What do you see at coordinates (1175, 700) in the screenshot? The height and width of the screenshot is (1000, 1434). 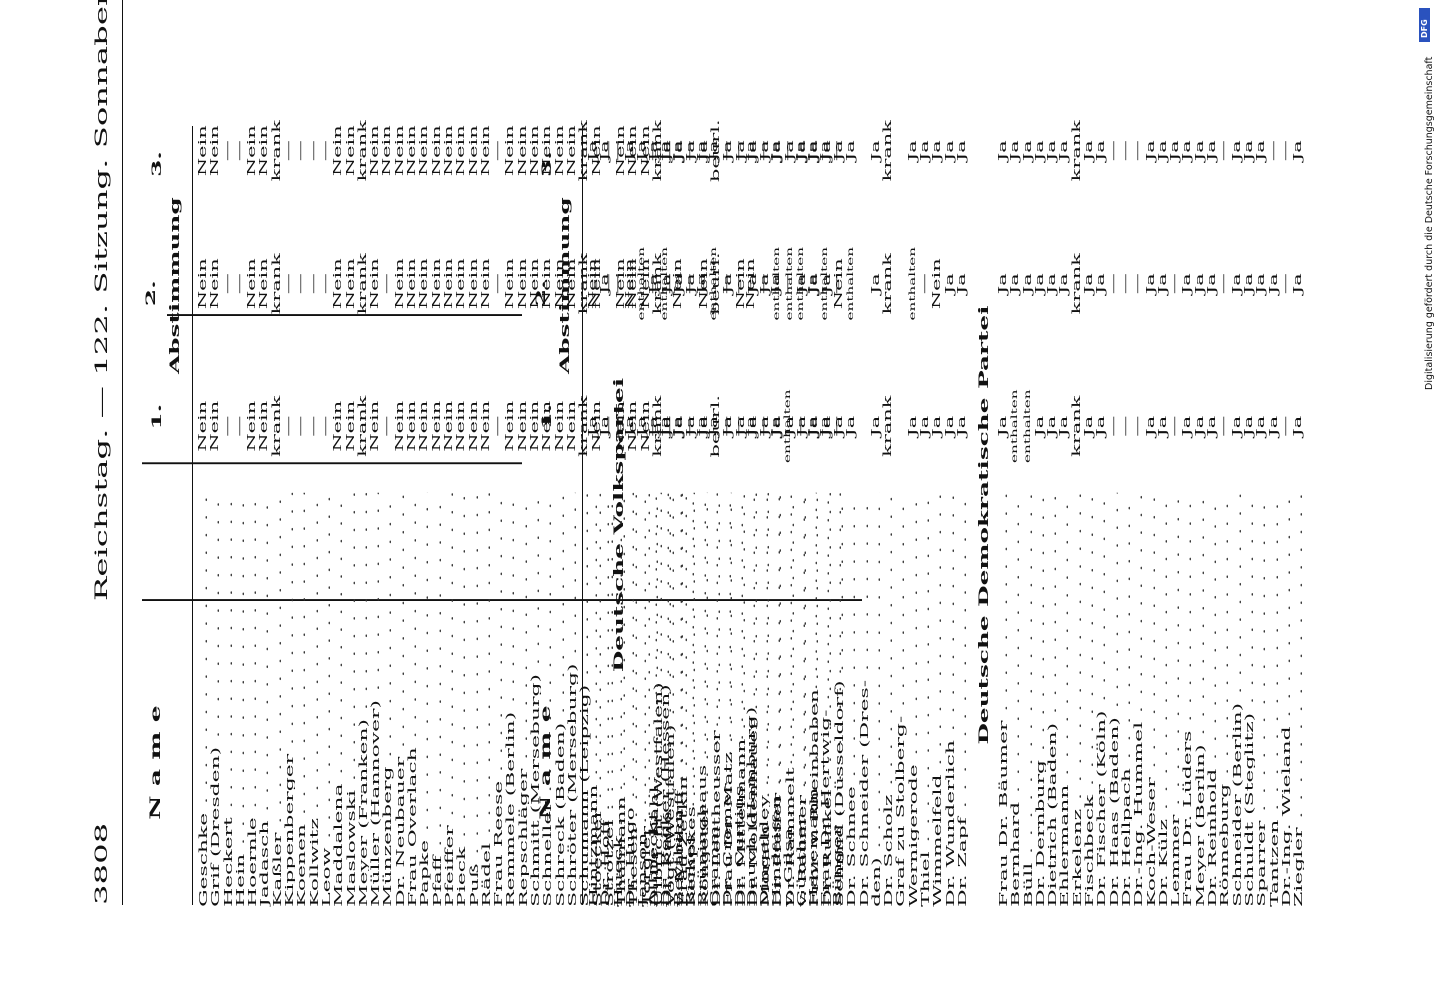 I see `member-name: Lemmer` at bounding box center [1175, 700].